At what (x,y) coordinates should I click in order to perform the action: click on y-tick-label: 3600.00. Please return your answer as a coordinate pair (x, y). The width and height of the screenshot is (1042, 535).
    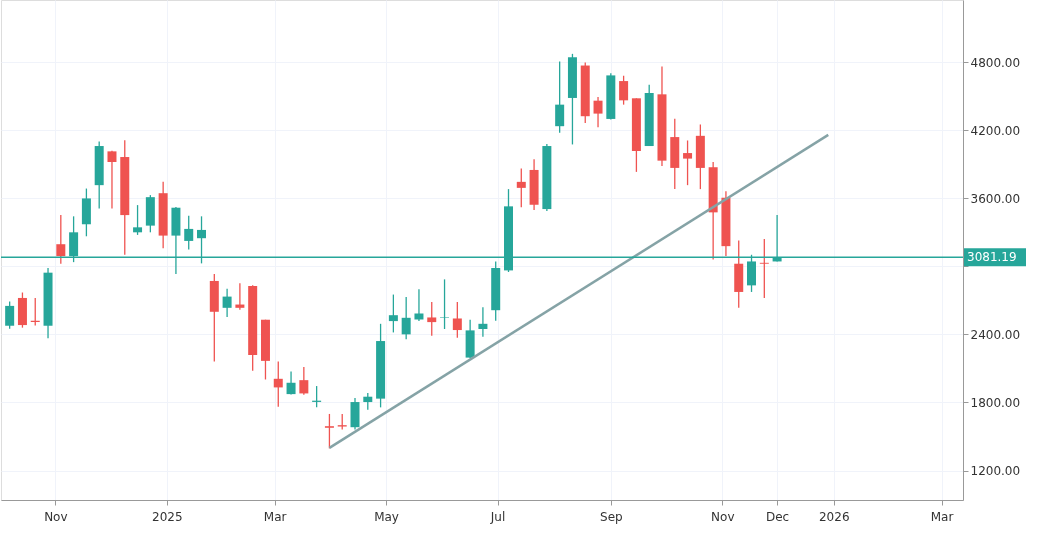
    Looking at the image, I should click on (995, 198).